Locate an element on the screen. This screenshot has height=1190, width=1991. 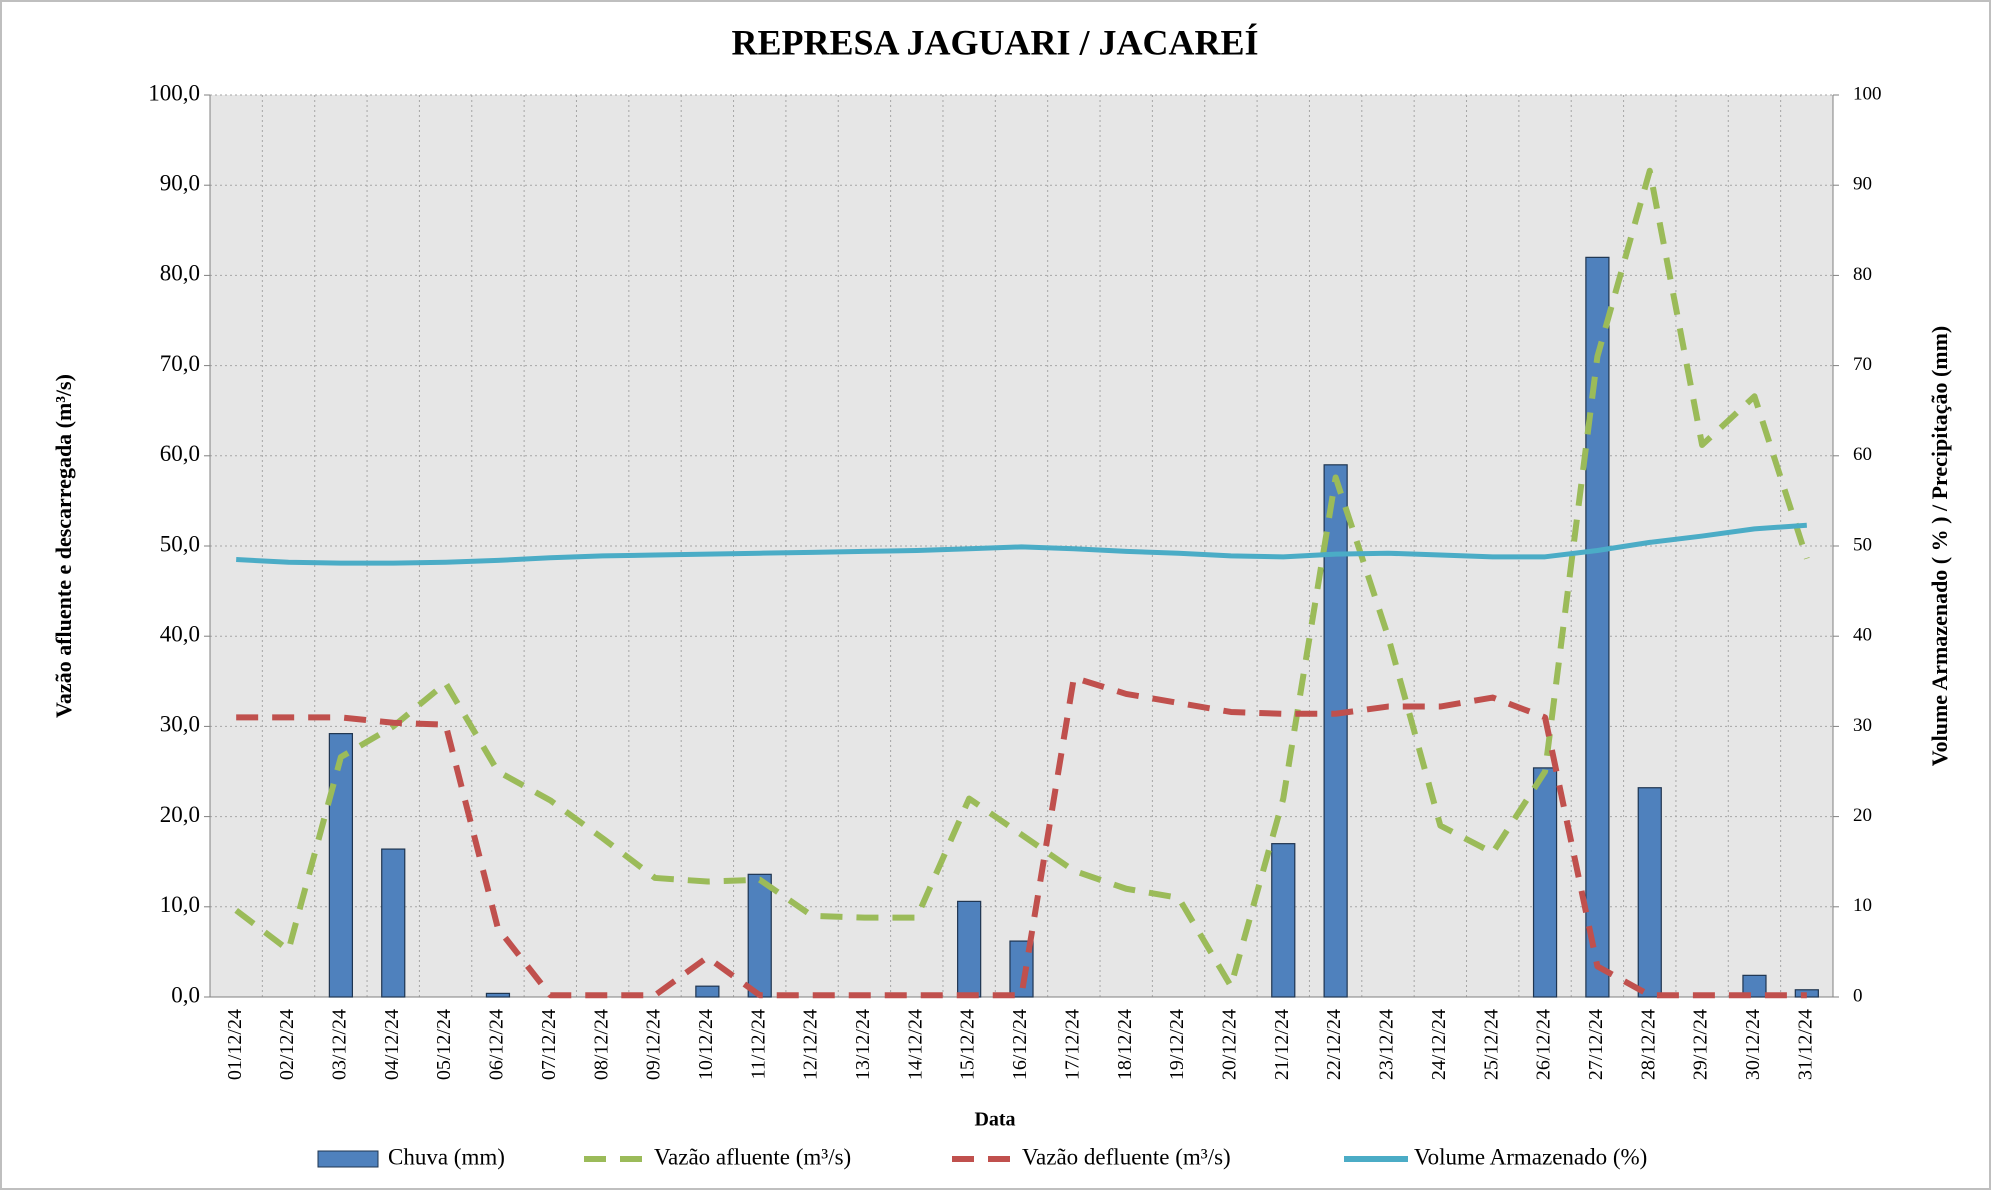
y-tick-label: 10,0 is located at coordinates (180, 904).